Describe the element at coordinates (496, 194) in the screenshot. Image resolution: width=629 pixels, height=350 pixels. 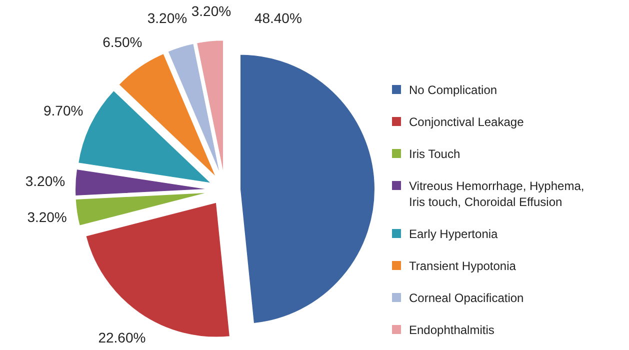
I see `legend-label: Vitreous Hemorrhage, Hyphema, Iris touch, Choroidal Effusion` at that location.